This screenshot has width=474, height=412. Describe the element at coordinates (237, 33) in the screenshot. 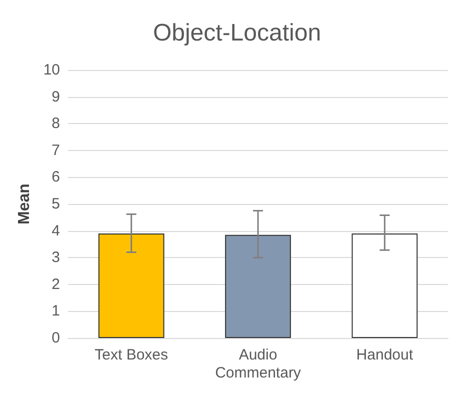

I see `chart-title: Object-Location` at that location.